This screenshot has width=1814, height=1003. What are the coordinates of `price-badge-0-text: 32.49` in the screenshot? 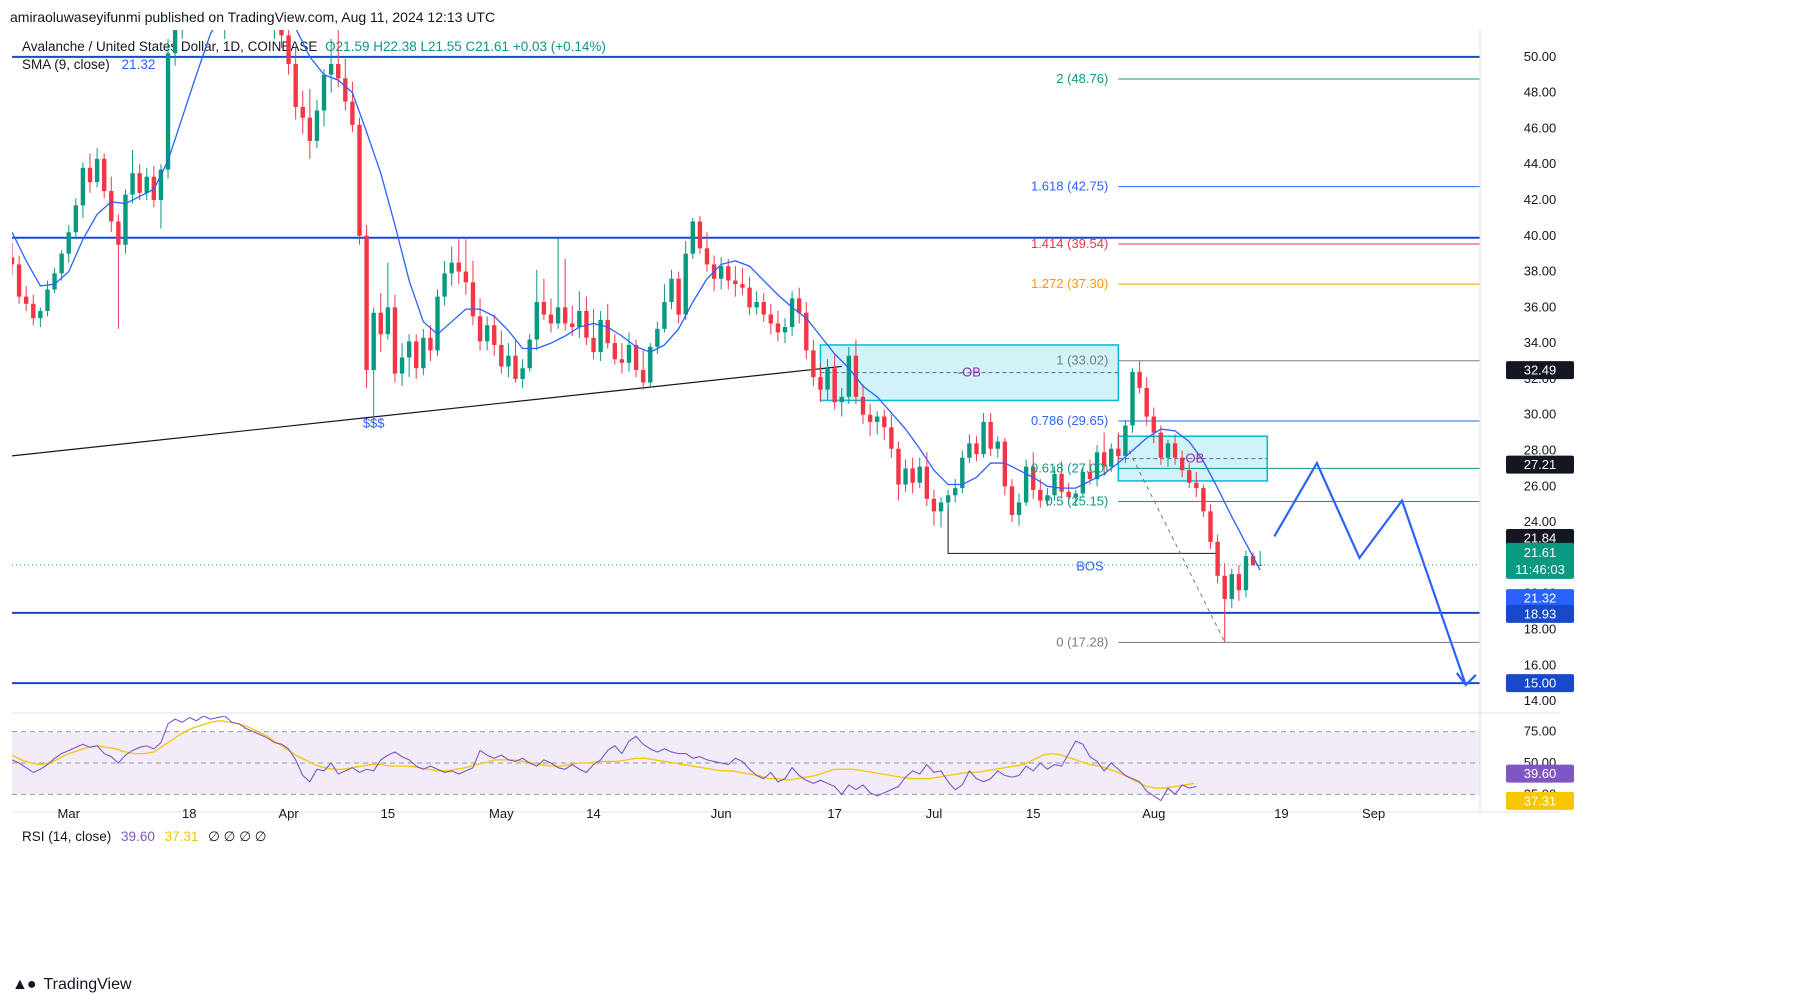 It's located at (1540, 370).